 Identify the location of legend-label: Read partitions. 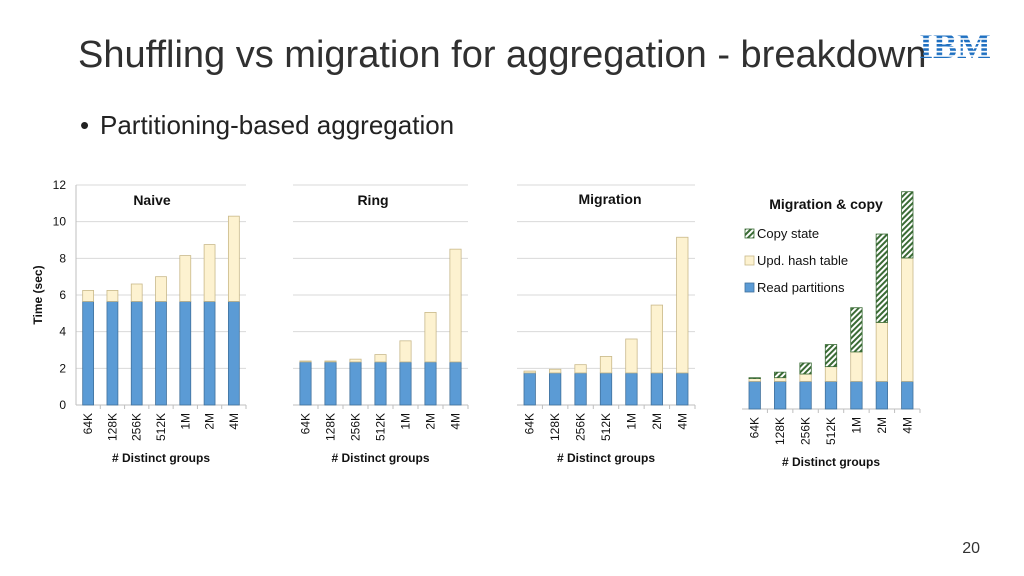
(801, 287).